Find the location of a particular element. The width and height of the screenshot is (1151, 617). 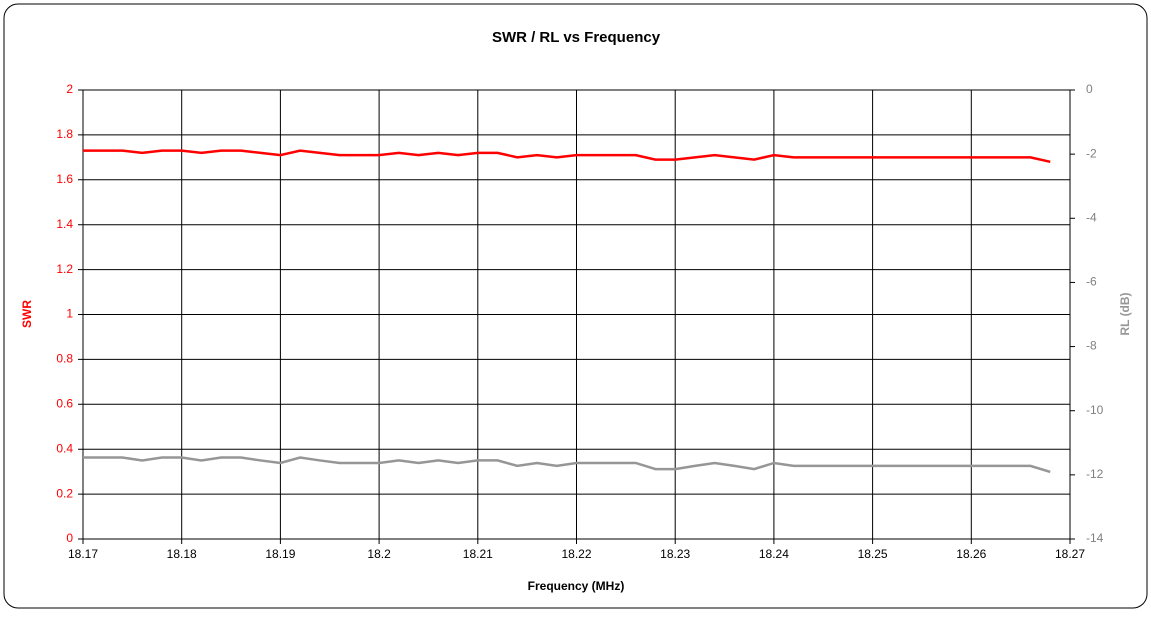

y-tick-label: 0.2 is located at coordinates (64, 493).